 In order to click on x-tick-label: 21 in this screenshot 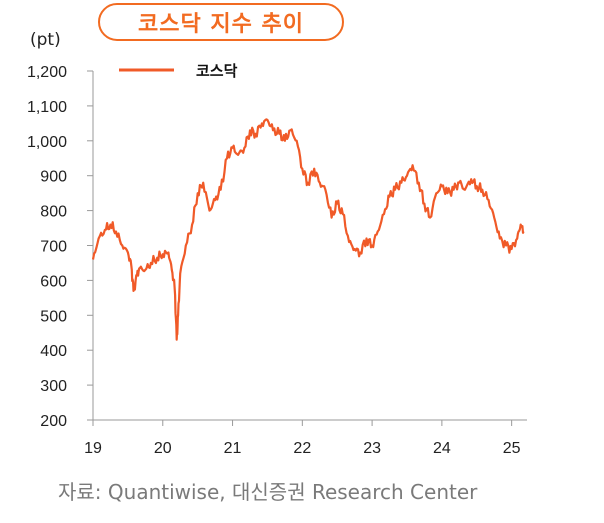, I will do `click(233, 448)`.